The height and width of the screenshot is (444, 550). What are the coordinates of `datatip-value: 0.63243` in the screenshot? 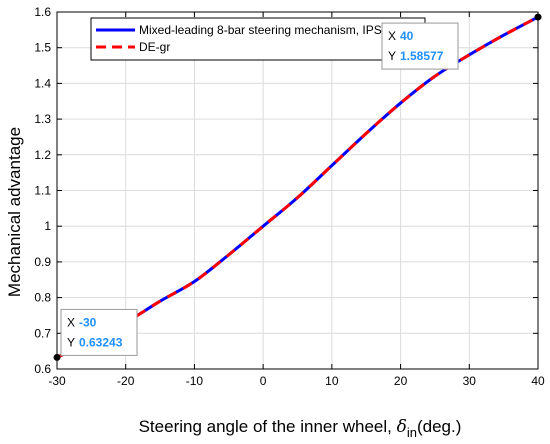 It's located at (101, 342).